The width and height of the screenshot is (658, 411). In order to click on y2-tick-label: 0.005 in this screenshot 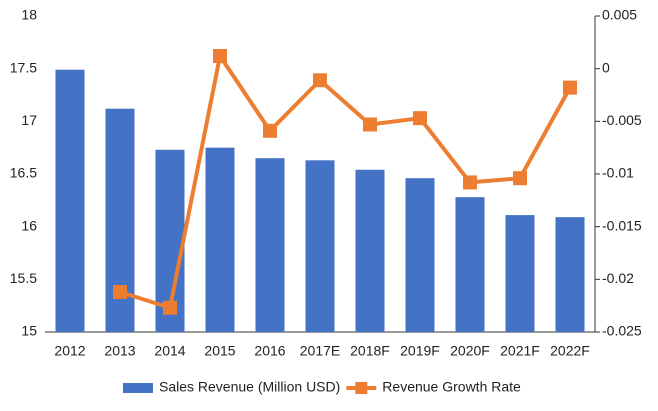, I will do `click(619, 15)`.